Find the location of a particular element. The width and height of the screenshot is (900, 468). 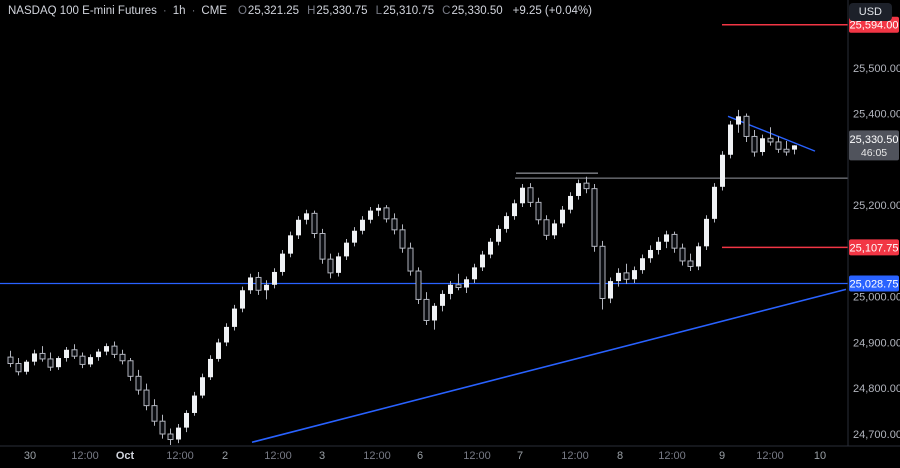

currency-button: USD is located at coordinates (870, 12).